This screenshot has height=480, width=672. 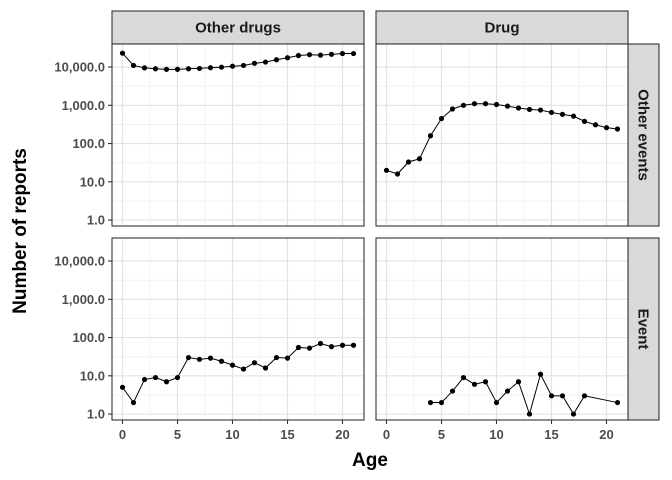 What do you see at coordinates (20, 231) in the screenshot?
I see `y-axis-title: Number of reports` at bounding box center [20, 231].